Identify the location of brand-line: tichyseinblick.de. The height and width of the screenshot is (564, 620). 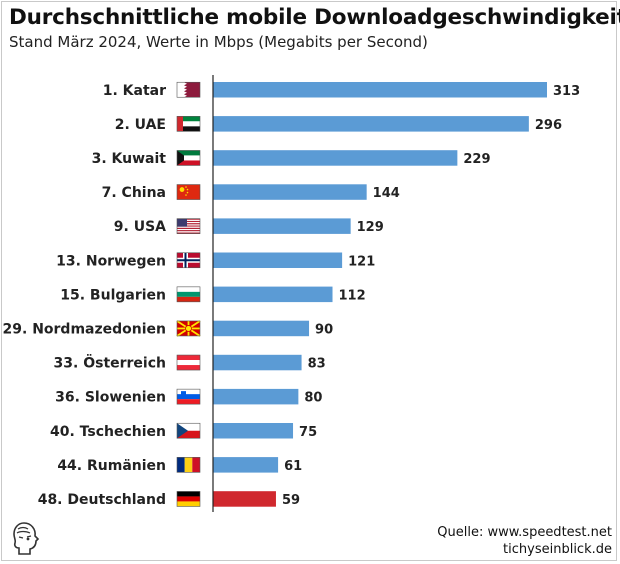
(557, 549).